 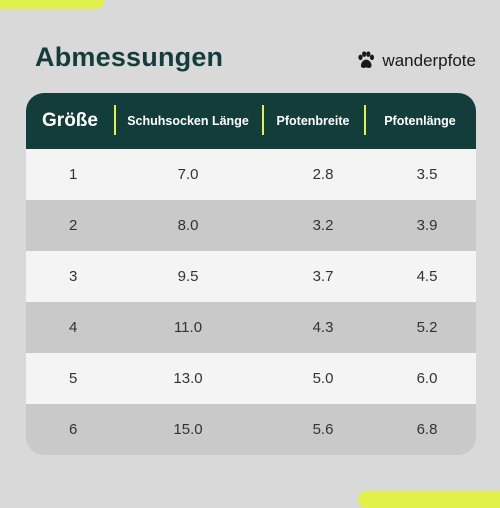 What do you see at coordinates (323, 225) in the screenshot?
I see `cell-paw-width: 3.2` at bounding box center [323, 225].